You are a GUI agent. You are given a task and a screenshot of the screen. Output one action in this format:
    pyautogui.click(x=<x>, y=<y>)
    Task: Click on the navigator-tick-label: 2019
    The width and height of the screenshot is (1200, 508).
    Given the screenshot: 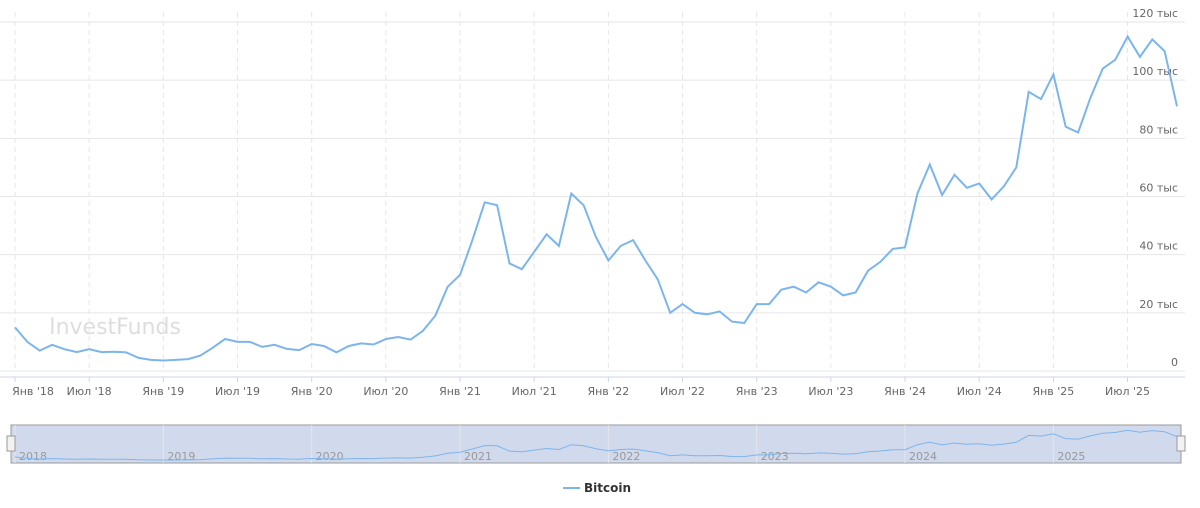 What is the action you would take?
    pyautogui.click(x=181, y=456)
    